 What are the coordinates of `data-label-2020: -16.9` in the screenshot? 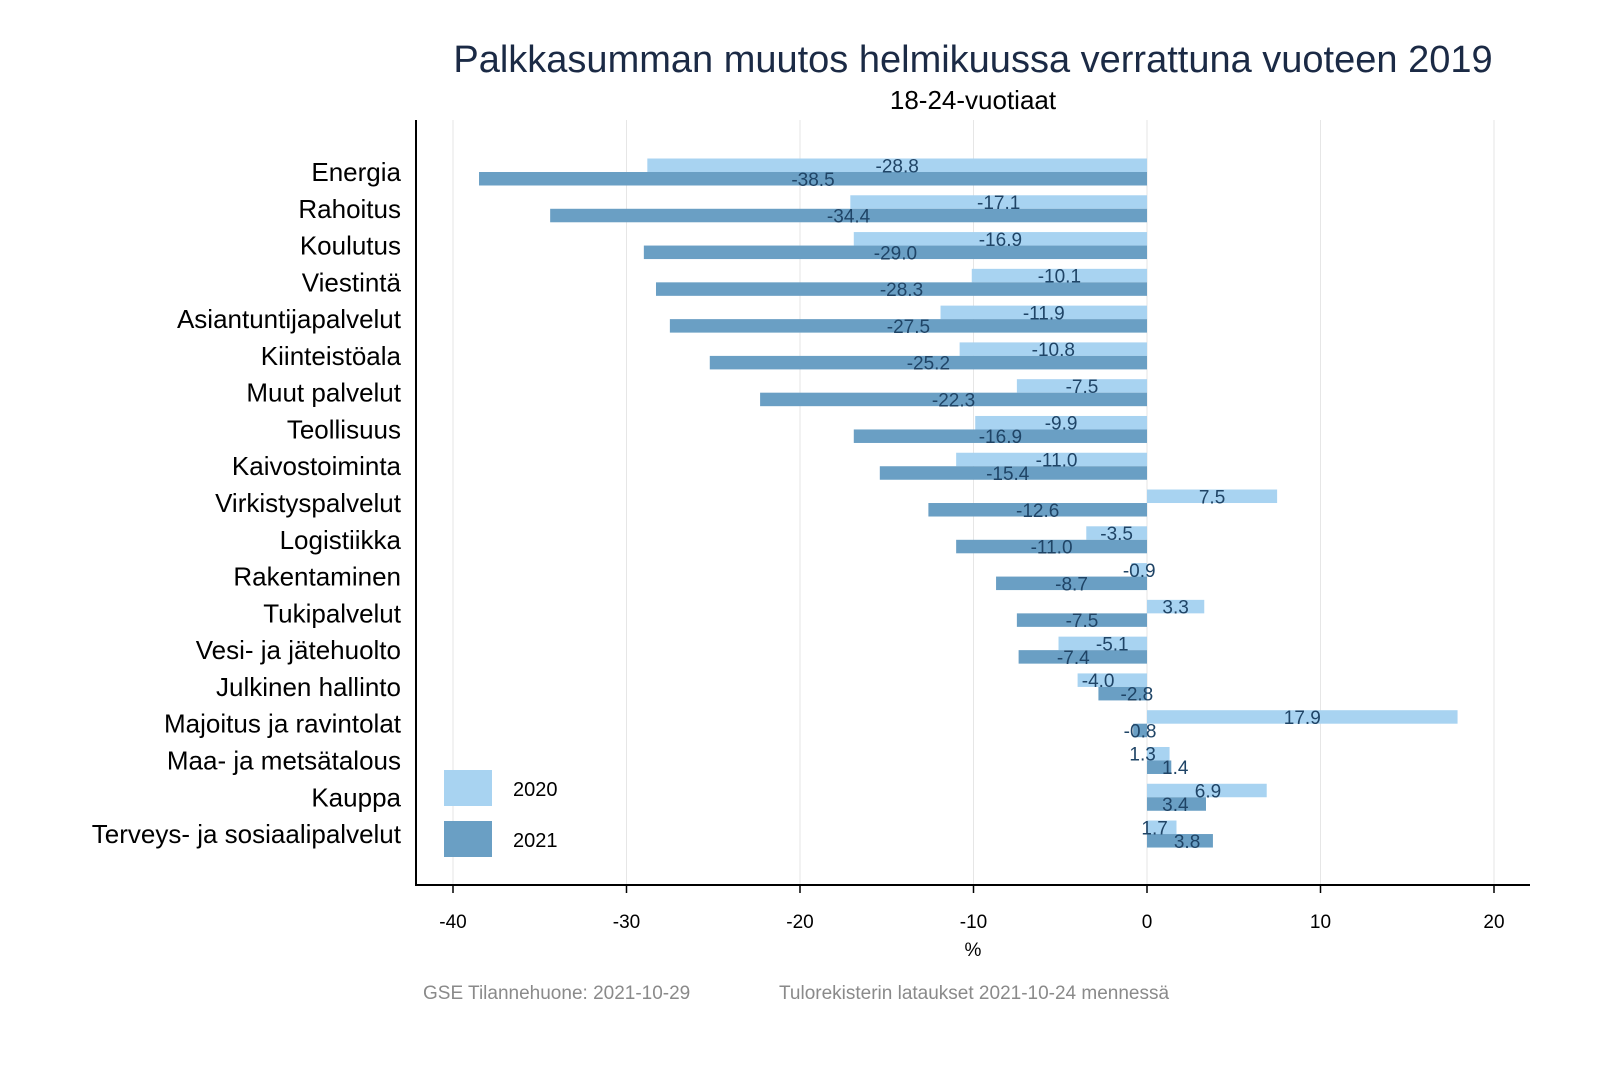 It's located at (1000, 240).